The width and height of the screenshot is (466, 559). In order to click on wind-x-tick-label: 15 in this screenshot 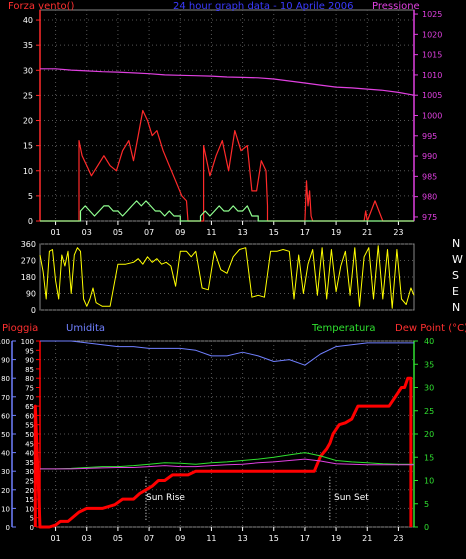, I will do `click(274, 232)`.